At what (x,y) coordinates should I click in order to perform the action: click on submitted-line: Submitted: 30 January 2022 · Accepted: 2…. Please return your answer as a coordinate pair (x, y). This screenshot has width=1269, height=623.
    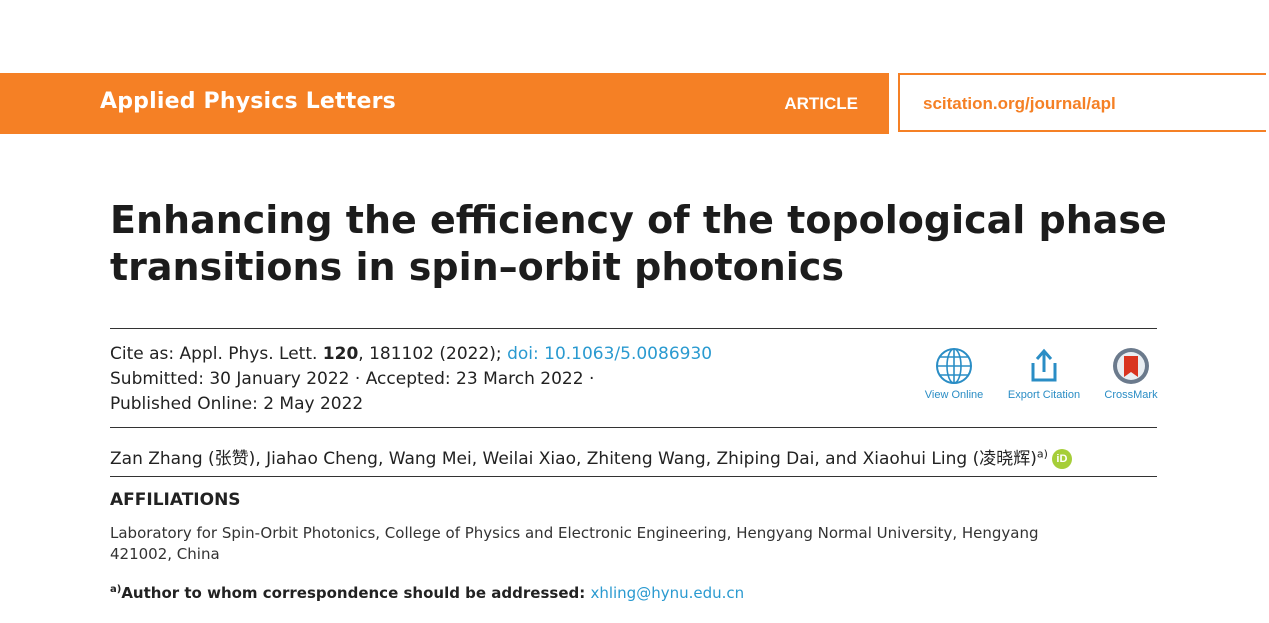
    Looking at the image, I should click on (352, 379).